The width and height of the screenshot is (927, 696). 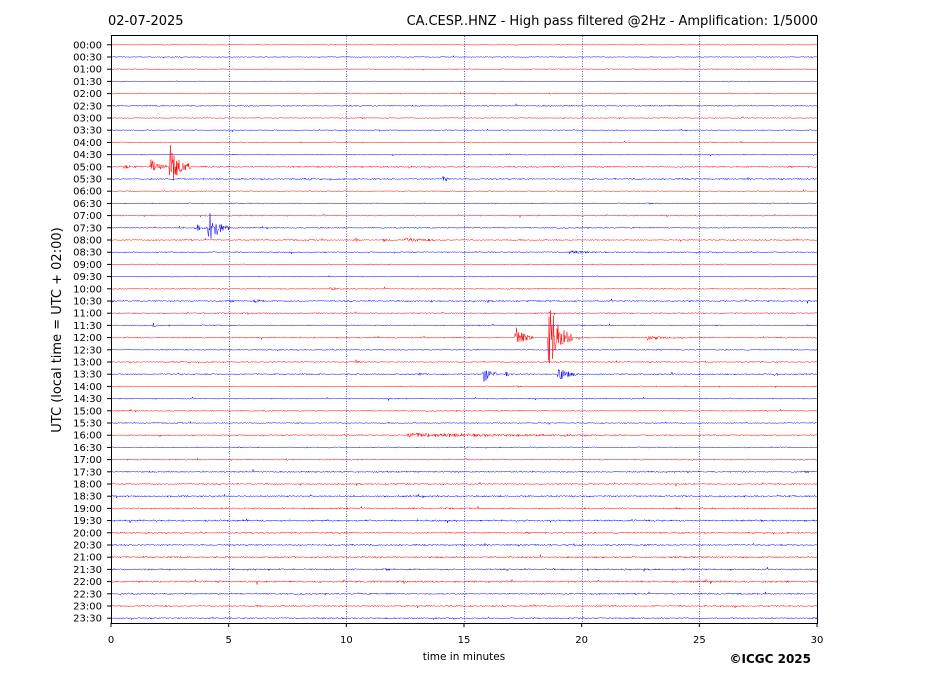 I want to click on y-tick-label: 13:00, so click(x=87, y=363).